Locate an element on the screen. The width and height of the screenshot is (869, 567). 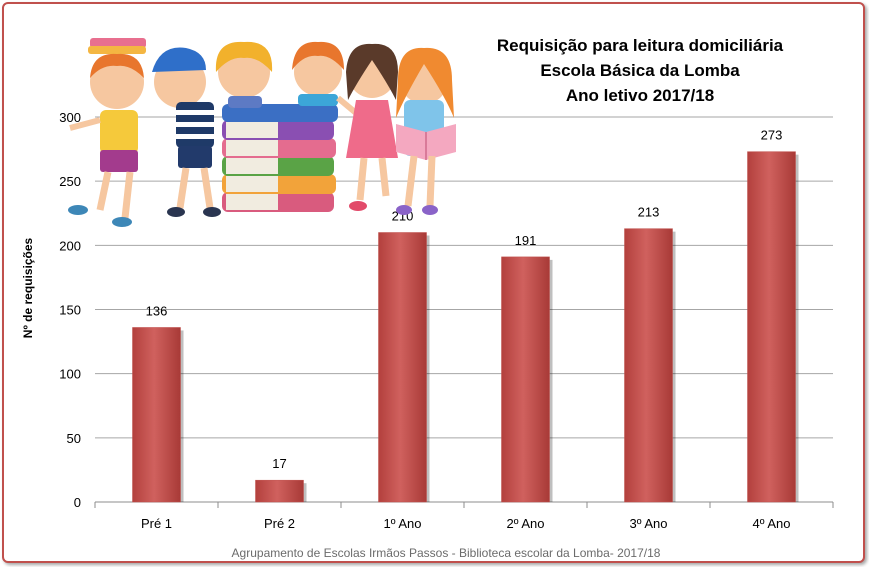
x-tick-label: Pré 1 is located at coordinates (156, 523).